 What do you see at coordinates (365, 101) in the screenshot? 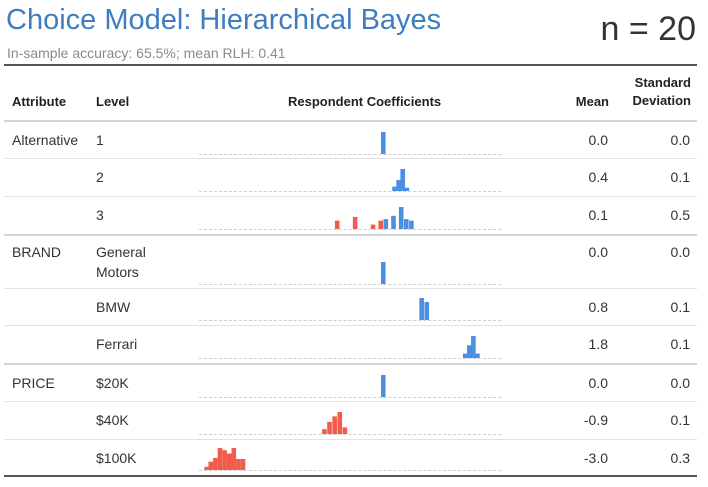
I see `header-coefficients: Respondent Coefficients` at bounding box center [365, 101].